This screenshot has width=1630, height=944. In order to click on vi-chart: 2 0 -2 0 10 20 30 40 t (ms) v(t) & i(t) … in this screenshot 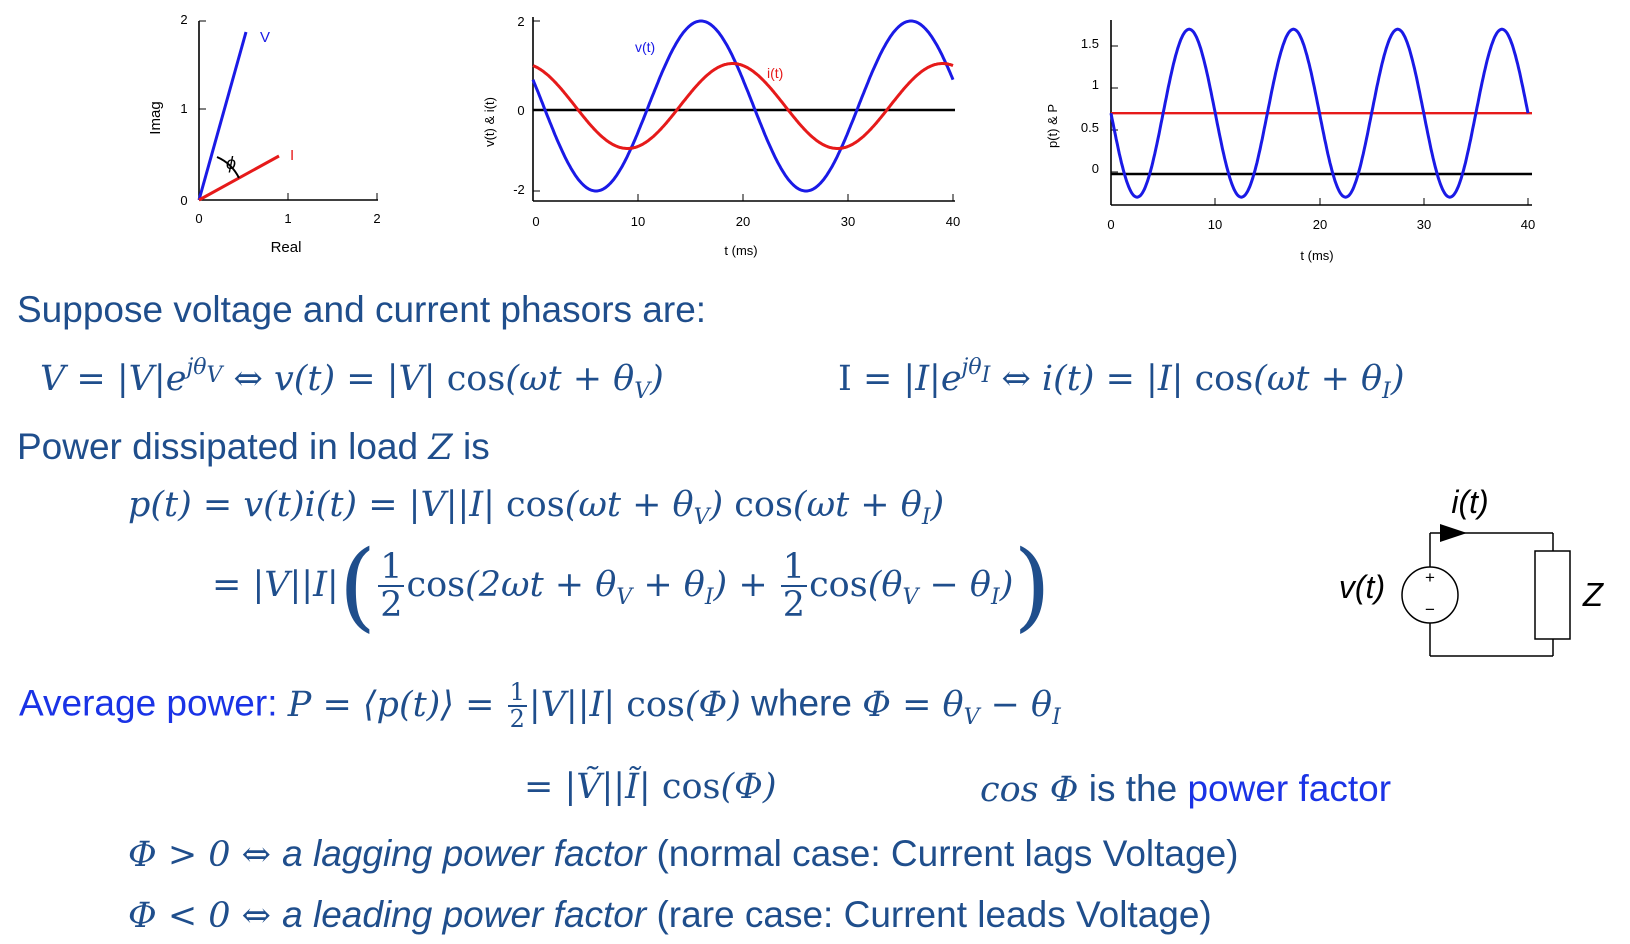, I will do `click(721, 136)`.